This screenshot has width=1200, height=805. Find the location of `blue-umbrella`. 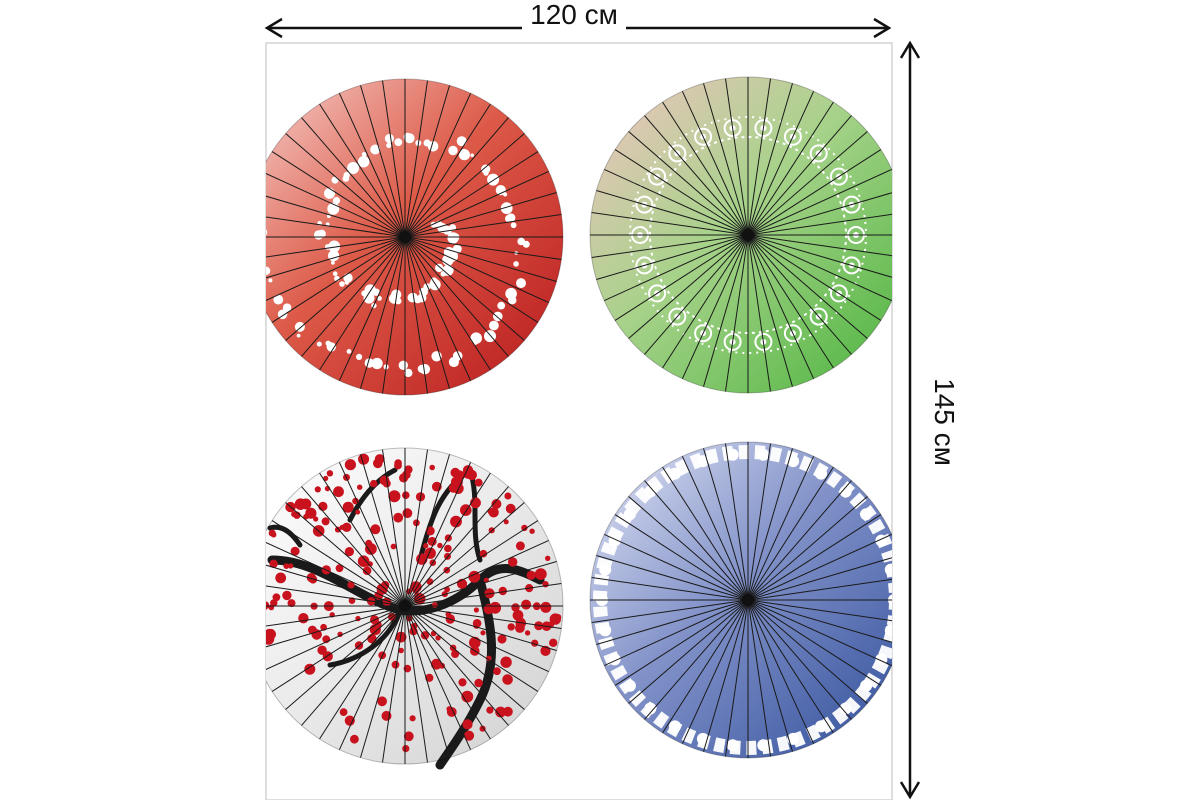

blue-umbrella is located at coordinates (740, 600).